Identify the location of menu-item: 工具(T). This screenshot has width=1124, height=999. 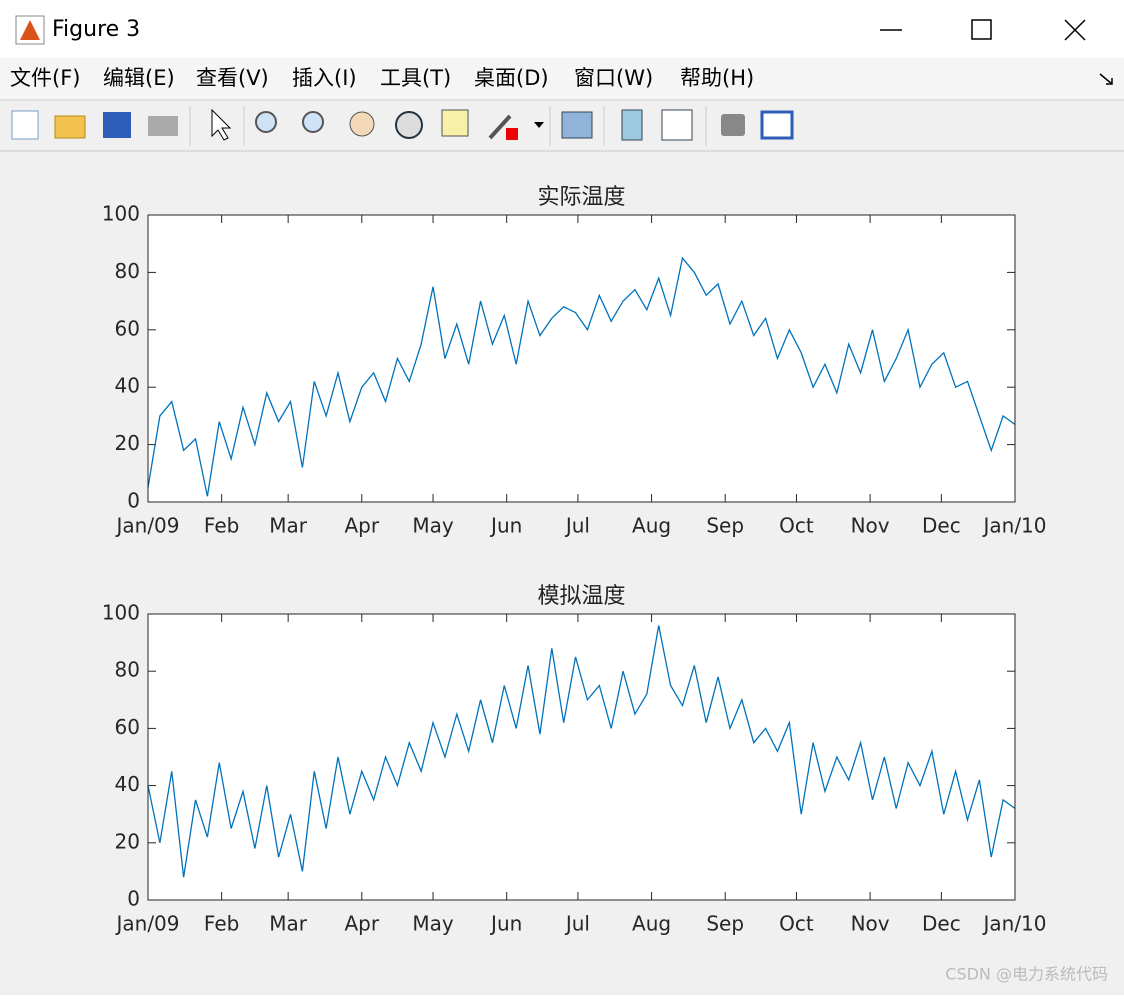
(415, 78).